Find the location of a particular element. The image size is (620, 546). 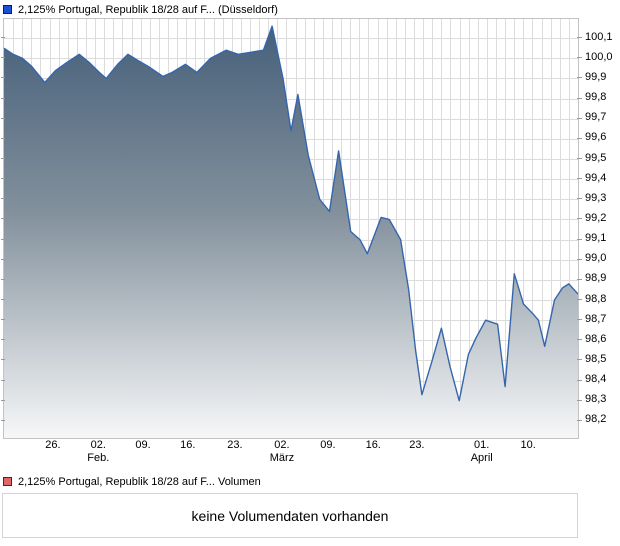

y-axis-label: 99,2 is located at coordinates (596, 217).